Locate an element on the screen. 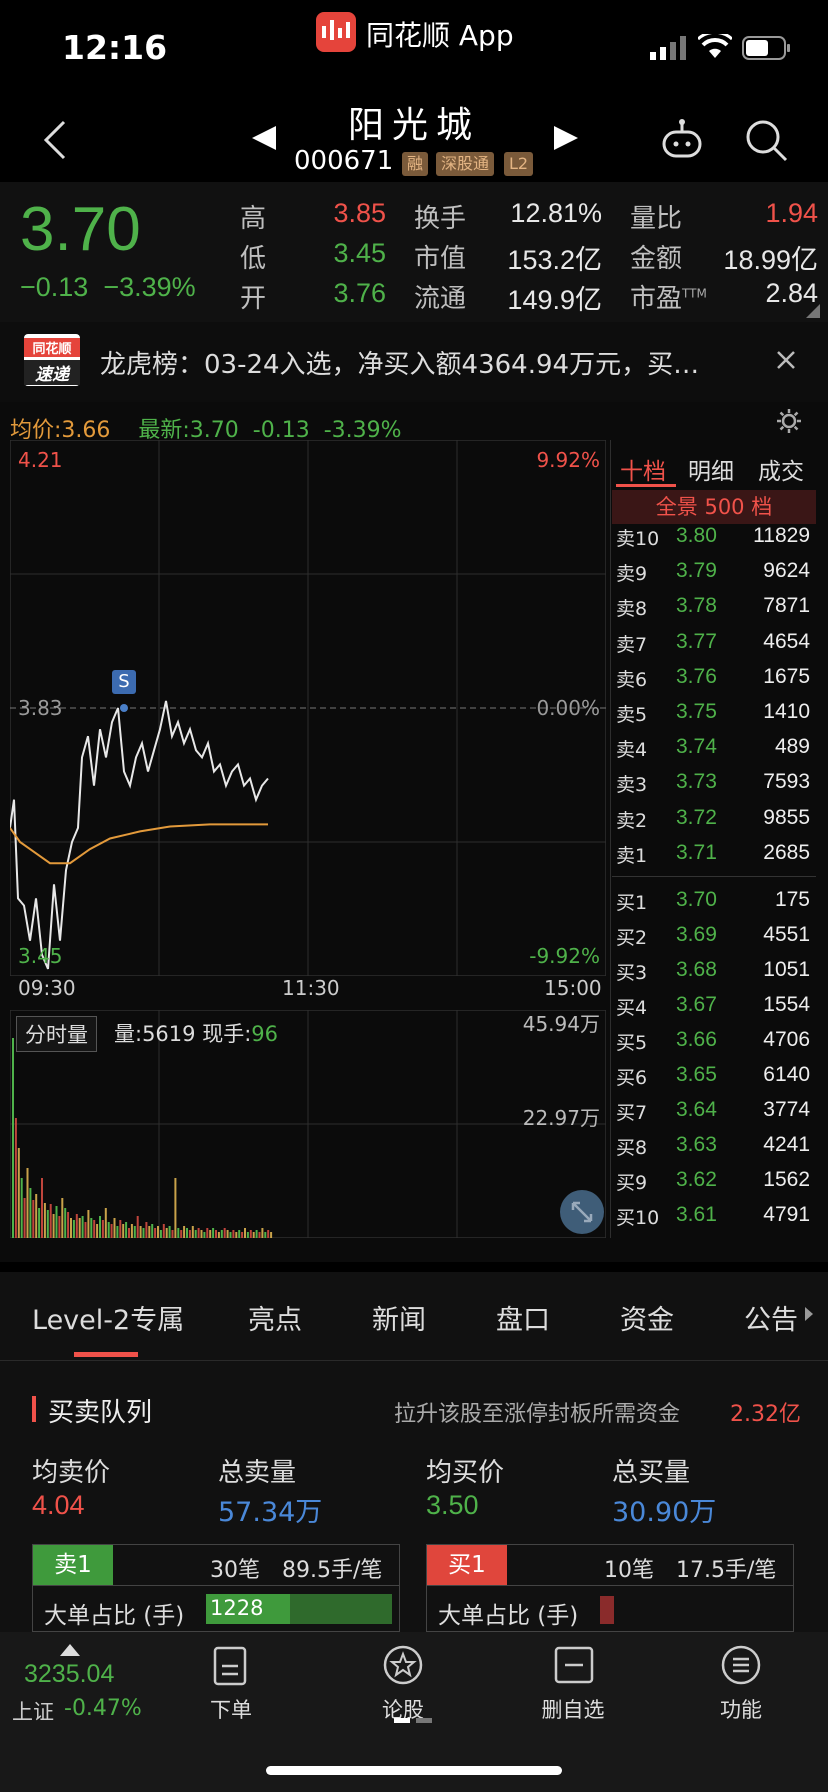 This screenshot has width=828, height=1792. tab-detail: 明细 is located at coordinates (711, 472).